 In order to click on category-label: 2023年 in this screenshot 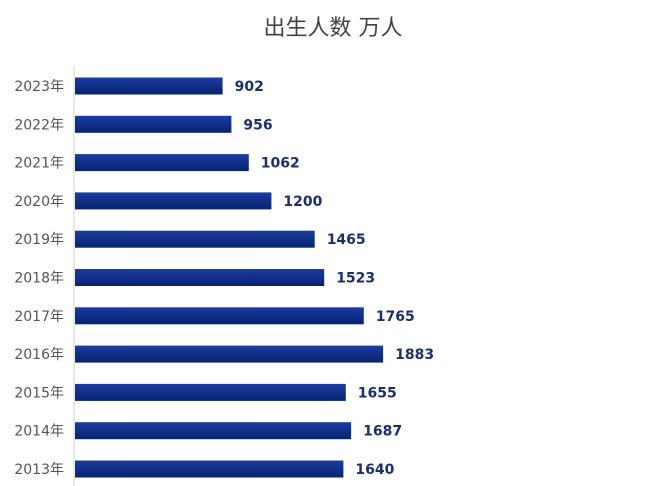, I will do `click(39, 87)`.